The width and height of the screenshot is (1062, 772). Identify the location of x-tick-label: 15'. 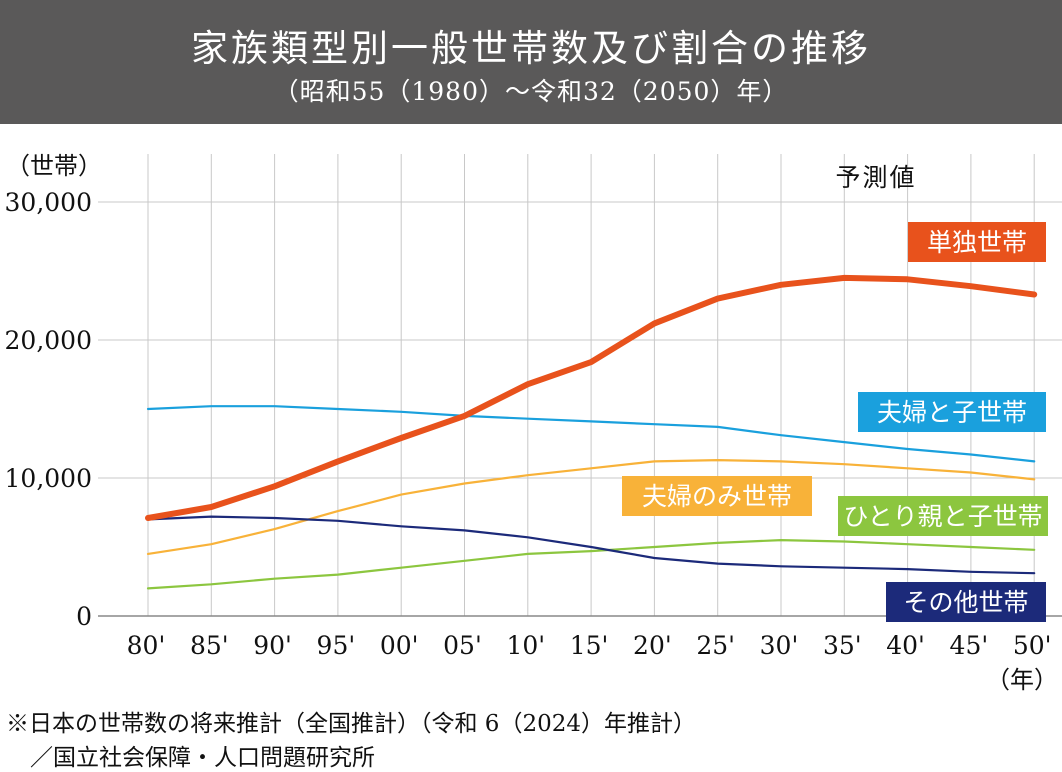
(589, 645).